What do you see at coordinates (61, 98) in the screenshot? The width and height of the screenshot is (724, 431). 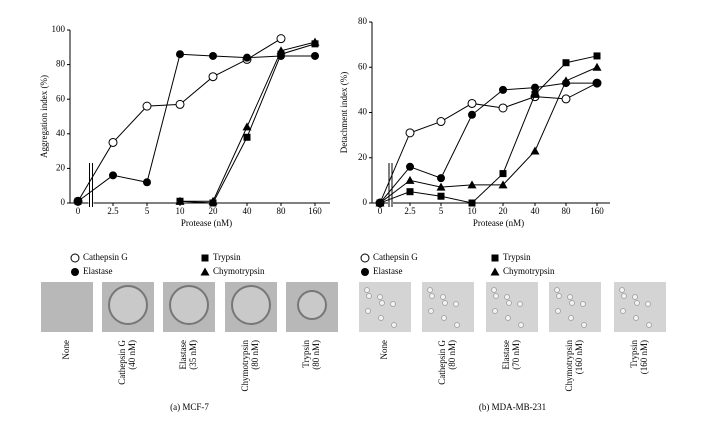 I see `y-tick-label: 60` at bounding box center [61, 98].